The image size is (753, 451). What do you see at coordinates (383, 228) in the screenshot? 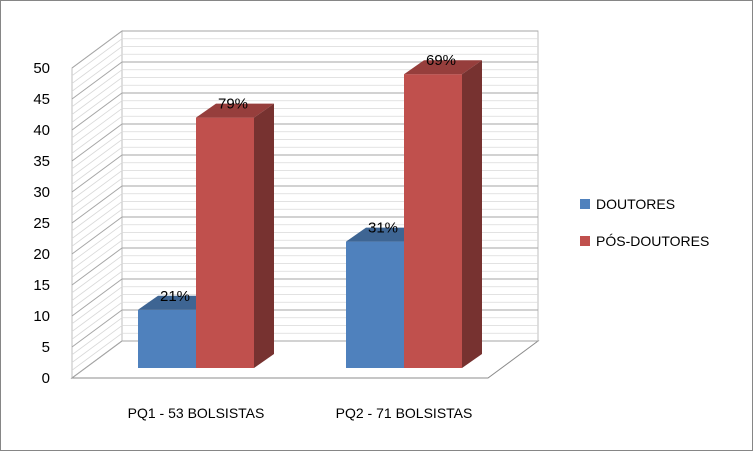
I see `data-label: 31%` at bounding box center [383, 228].